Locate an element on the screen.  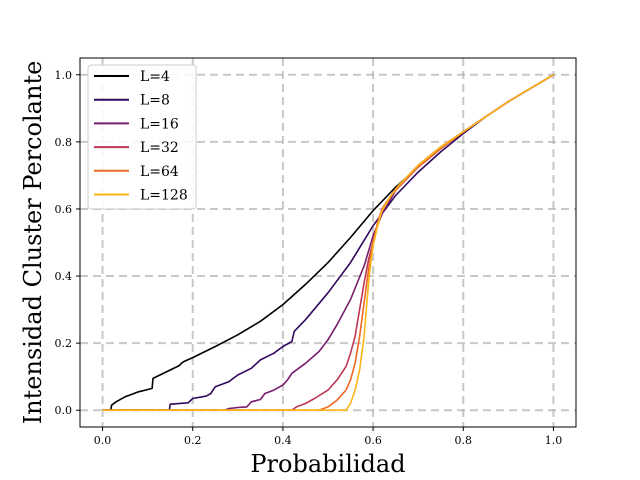
legend-label: L=8 is located at coordinates (155, 101).